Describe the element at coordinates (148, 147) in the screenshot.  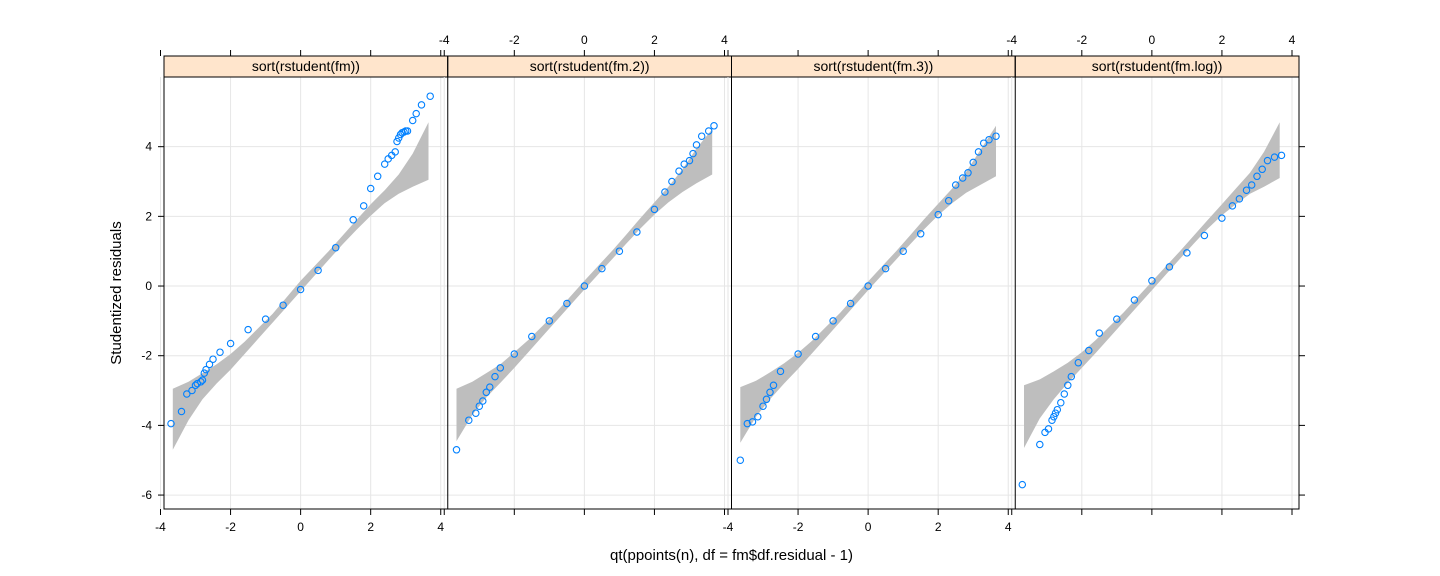
I see `y-tick-label: 4` at that location.